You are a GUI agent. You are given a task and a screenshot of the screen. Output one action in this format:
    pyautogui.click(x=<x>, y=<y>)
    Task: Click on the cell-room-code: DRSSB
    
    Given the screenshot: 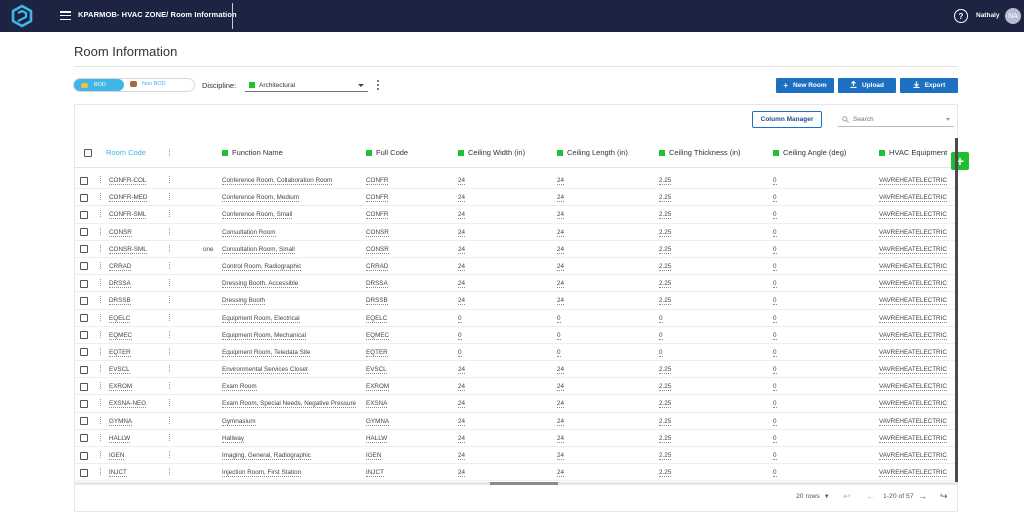 What is the action you would take?
    pyautogui.click(x=120, y=301)
    